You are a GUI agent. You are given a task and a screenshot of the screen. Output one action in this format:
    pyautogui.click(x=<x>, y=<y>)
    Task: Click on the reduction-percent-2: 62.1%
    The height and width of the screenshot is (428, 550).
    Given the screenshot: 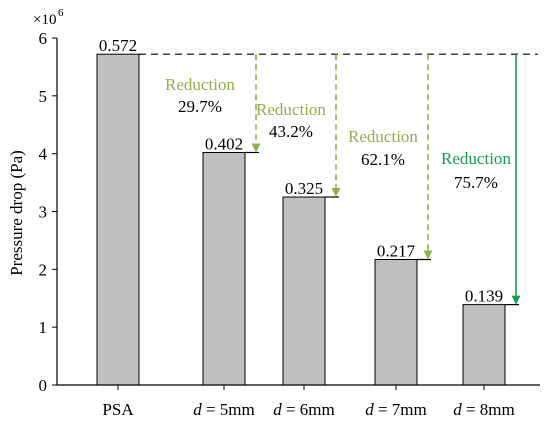 What is the action you would take?
    pyautogui.click(x=383, y=159)
    